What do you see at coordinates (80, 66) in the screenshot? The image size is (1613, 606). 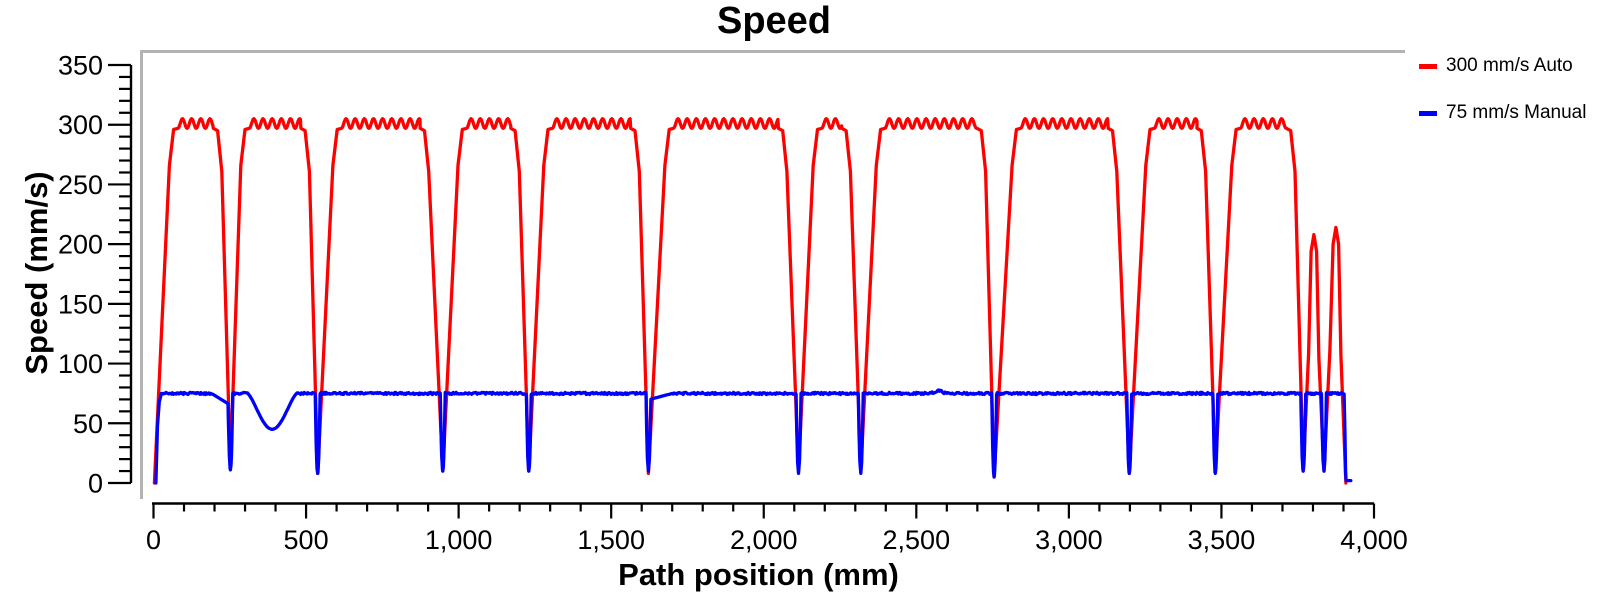 I see `y-tick-label: 350` at bounding box center [80, 66].